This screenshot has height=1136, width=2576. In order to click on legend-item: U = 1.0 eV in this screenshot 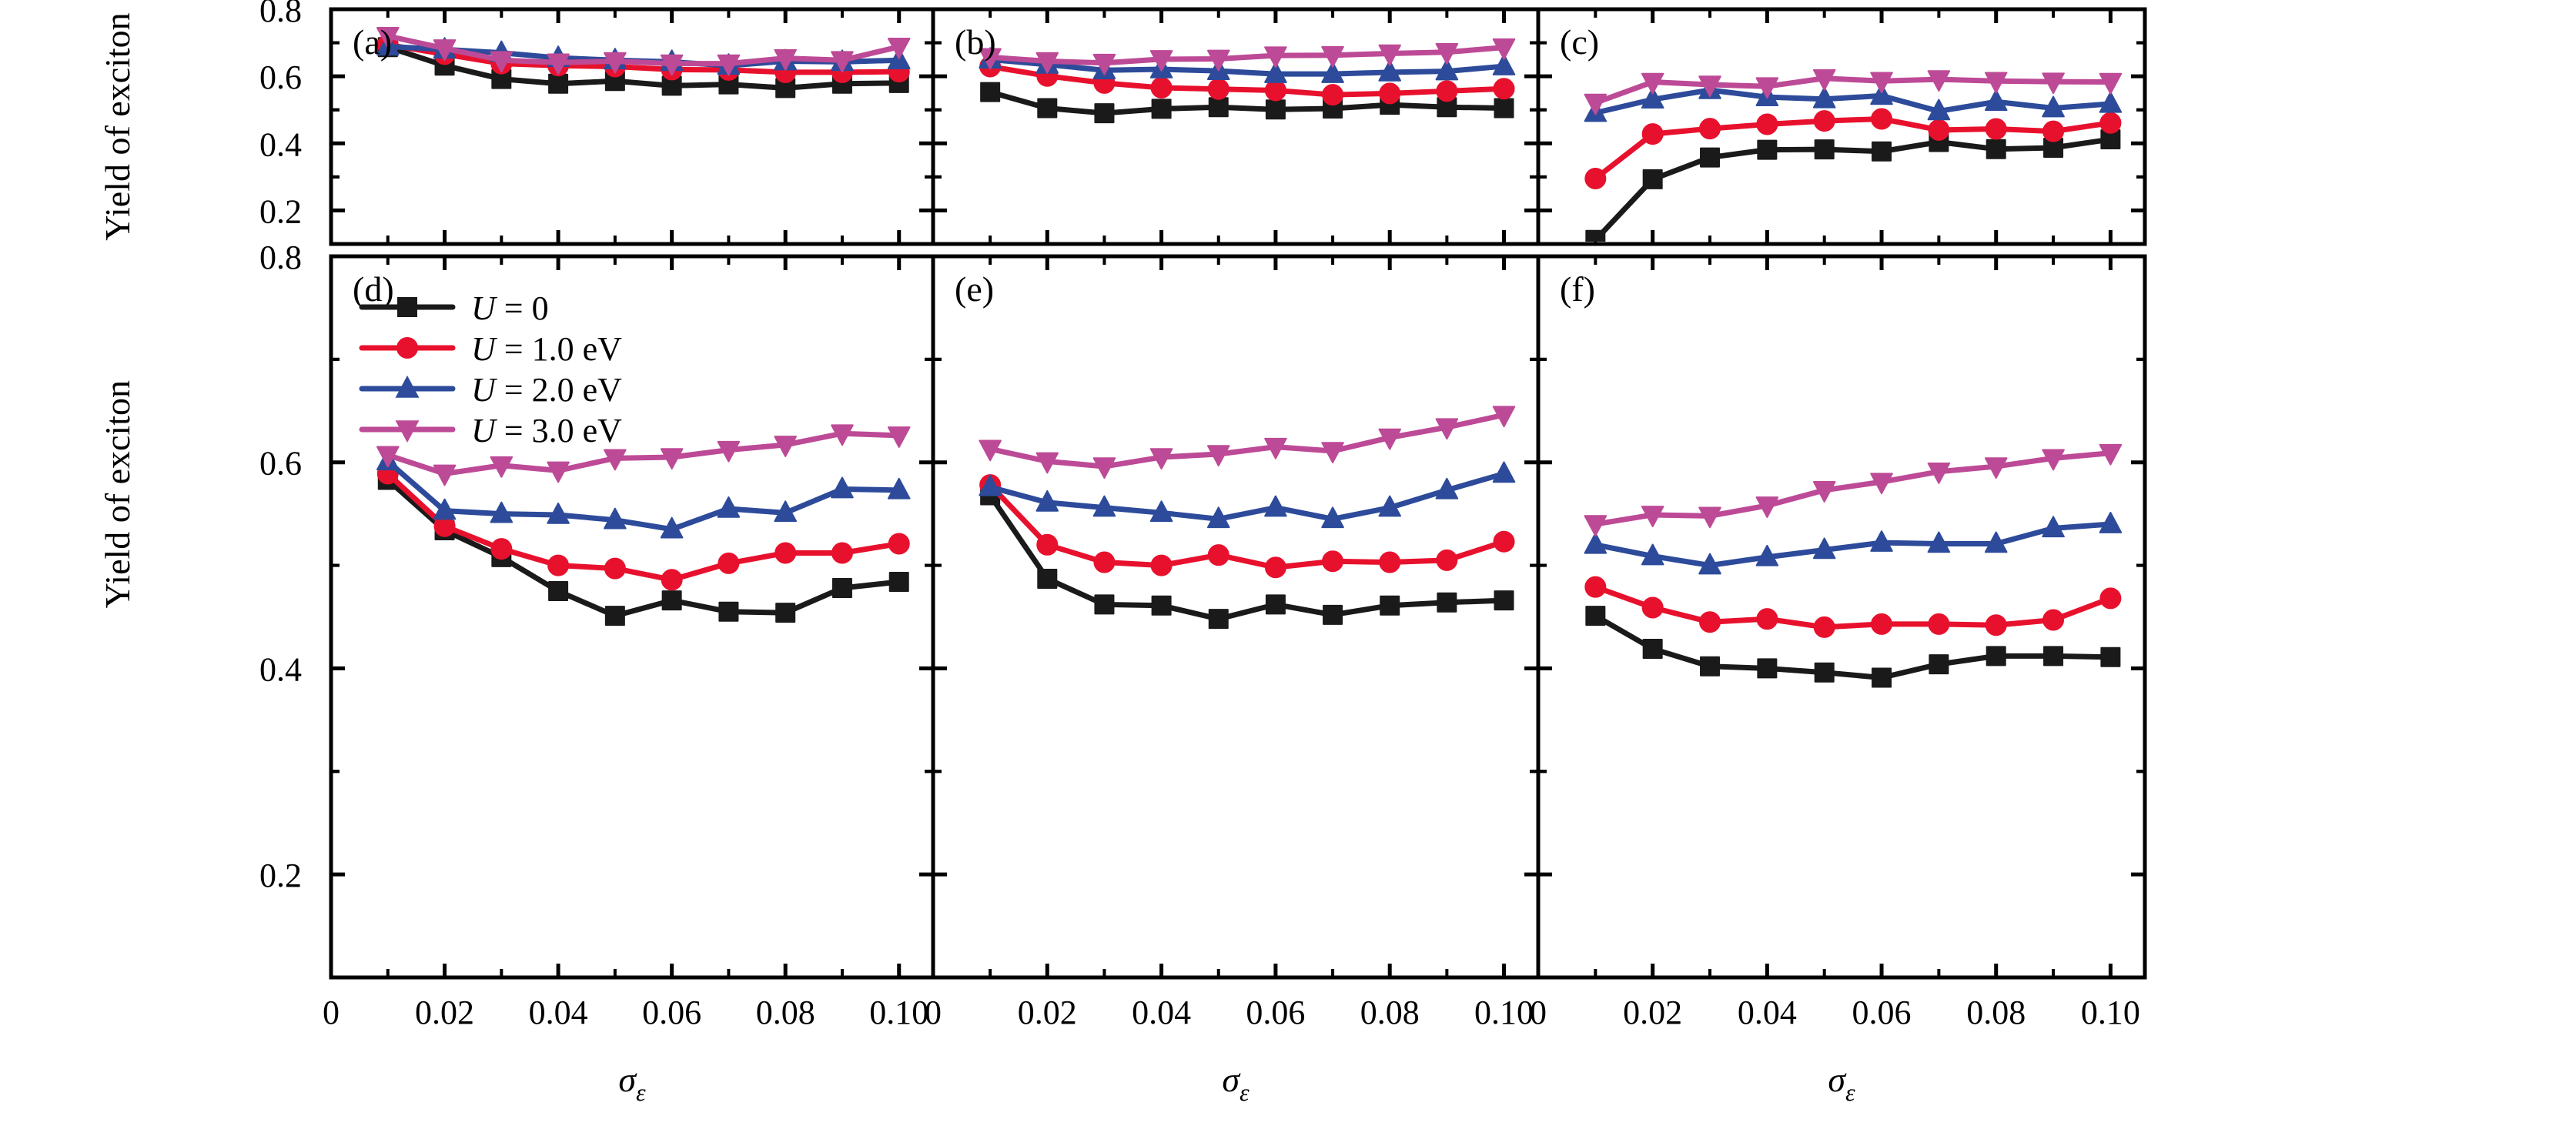, I will do `click(491, 349)`.